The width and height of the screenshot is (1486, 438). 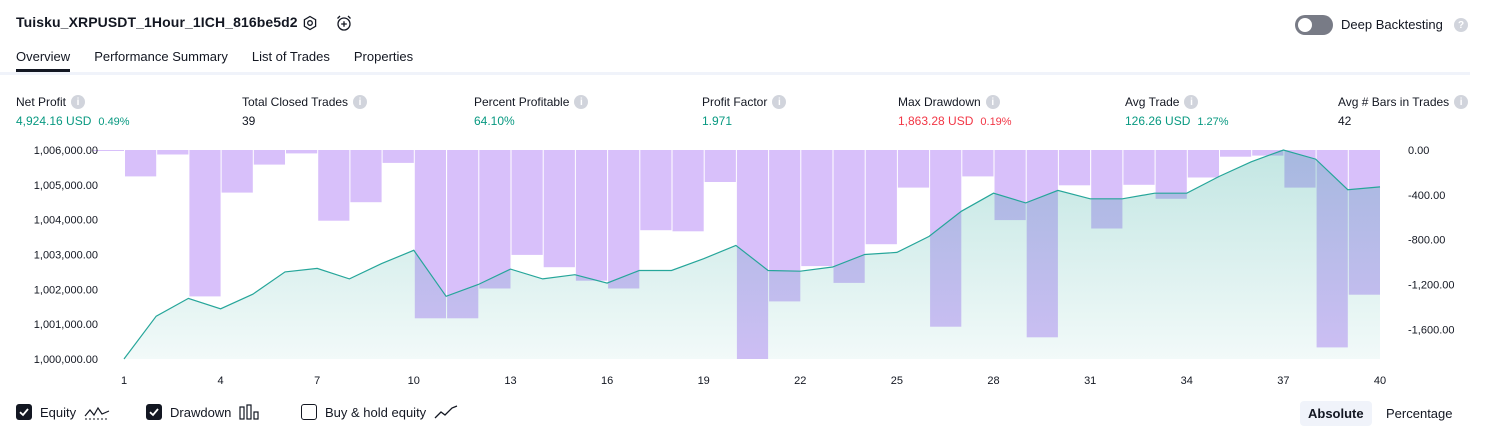 I want to click on deep-backtesting-toggle, so click(x=1314, y=25).